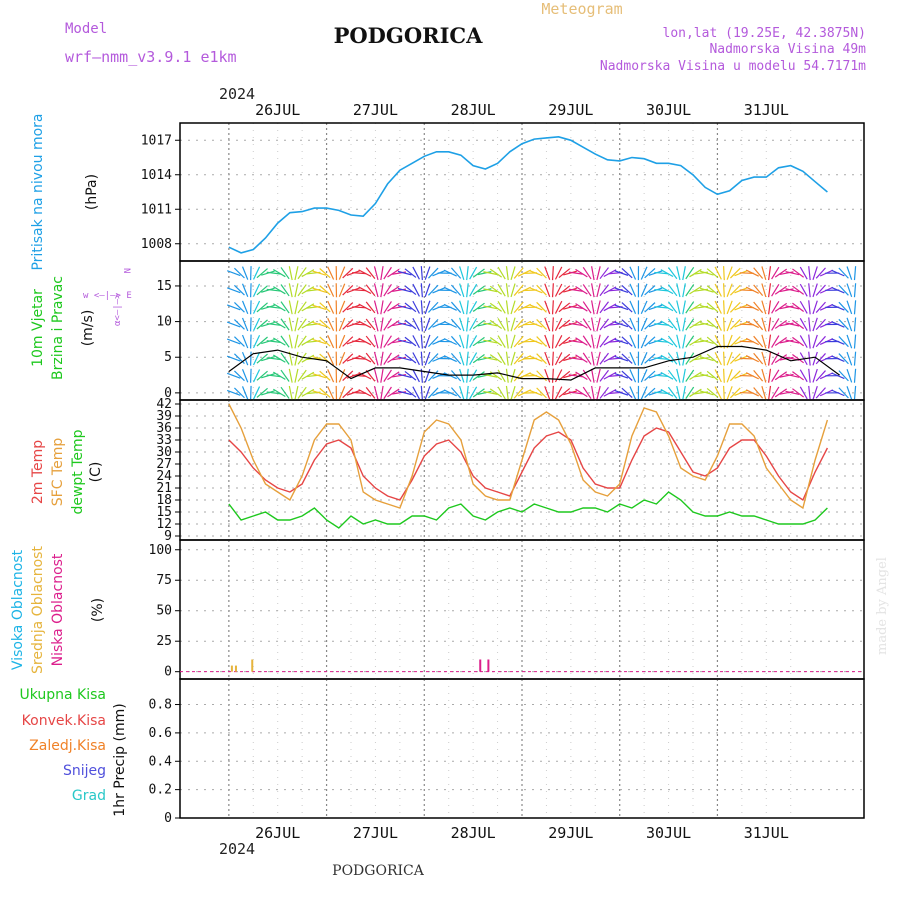 Image resolution: width=900 pixels, height=900 pixels. I want to click on location-coordinates: lon,lat (19.25E, 42.3875N), so click(765, 33).